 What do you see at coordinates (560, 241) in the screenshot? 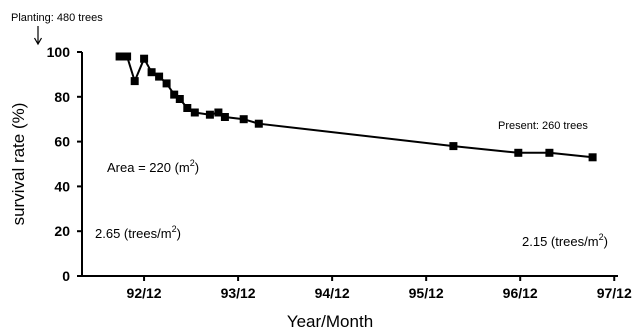
I see `density-right-text: 2.15 (trees/m` at bounding box center [560, 241].